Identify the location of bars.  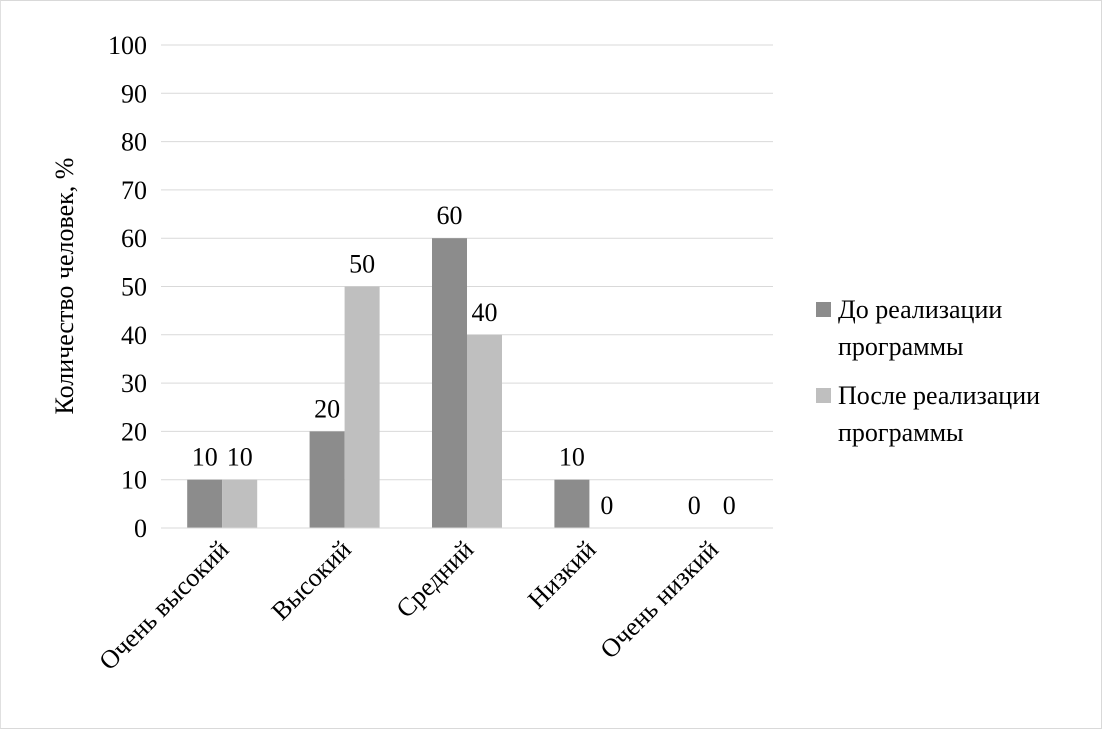
(388, 383).